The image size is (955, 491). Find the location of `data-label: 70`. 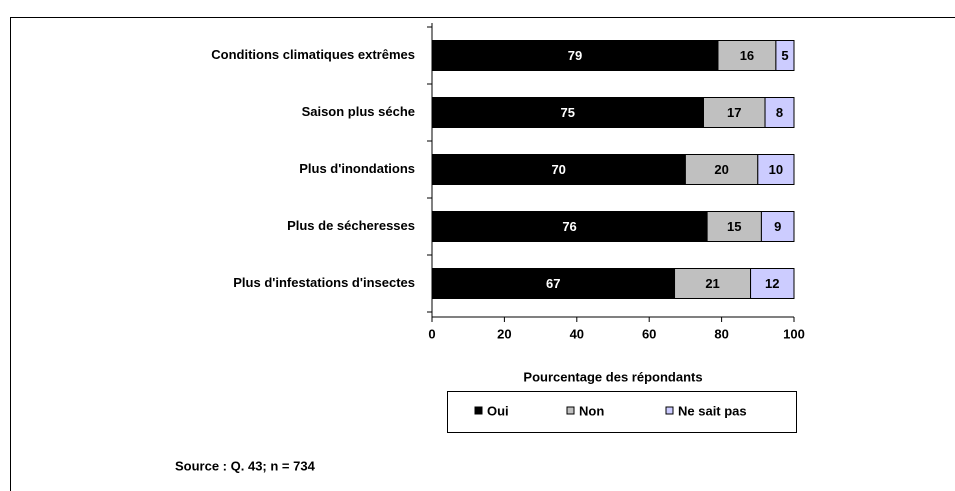

data-label: 70 is located at coordinates (558, 169).